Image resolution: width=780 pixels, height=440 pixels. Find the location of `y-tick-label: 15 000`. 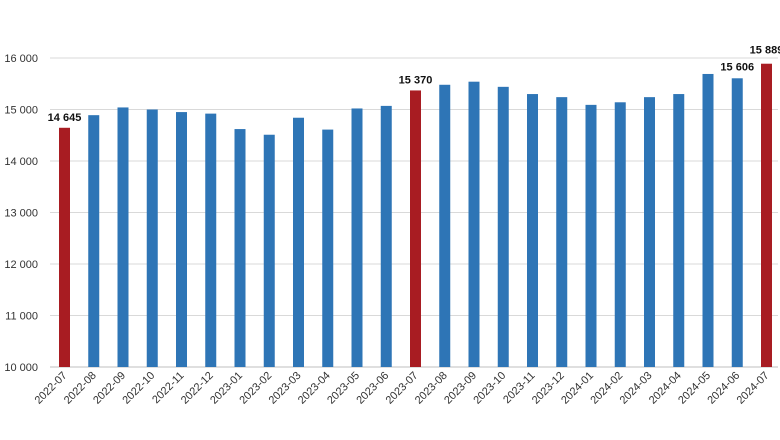

y-tick-label: 15 000 is located at coordinates (21, 111).